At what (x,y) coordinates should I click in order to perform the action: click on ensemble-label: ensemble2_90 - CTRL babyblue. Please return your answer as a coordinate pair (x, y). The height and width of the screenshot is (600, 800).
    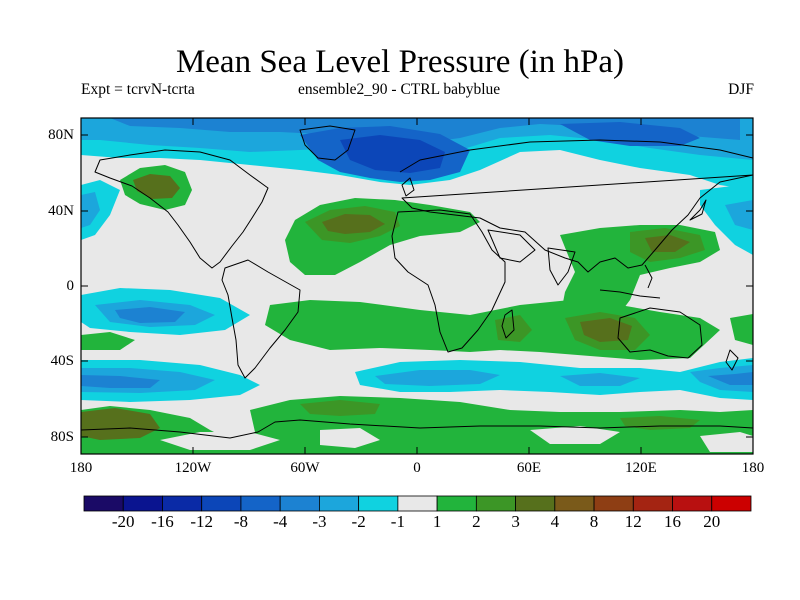
    Looking at the image, I should click on (399, 89).